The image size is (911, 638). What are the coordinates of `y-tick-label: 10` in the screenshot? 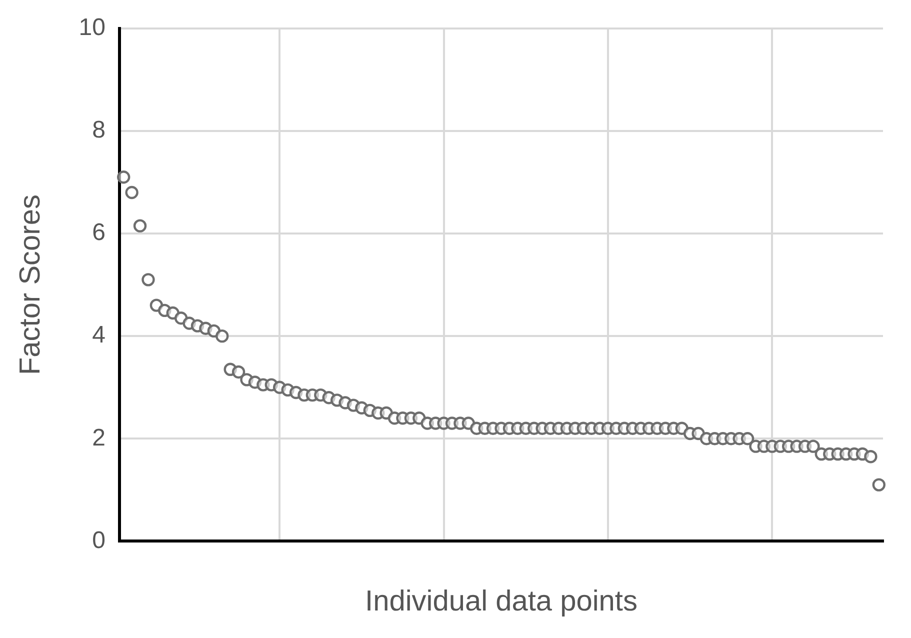 It's located at (92, 28).